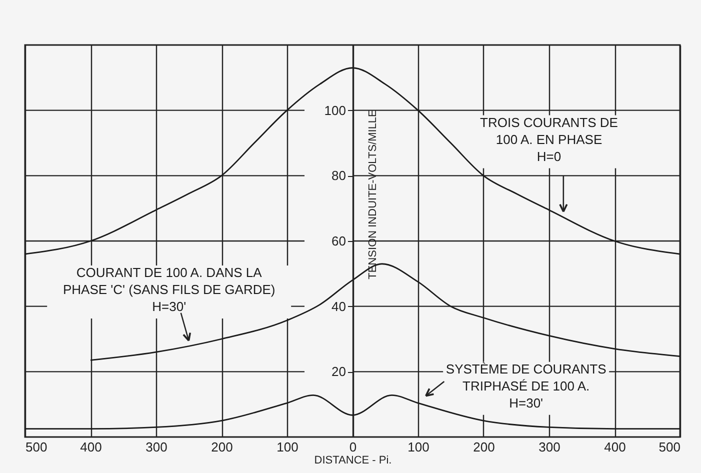 This screenshot has width=701, height=473. Describe the element at coordinates (169, 289) in the screenshot. I see `series-label: COURANT DE 100 A. DANS LA PHASE 'C' (SANS FILS DE GARDE) H=30'` at that location.